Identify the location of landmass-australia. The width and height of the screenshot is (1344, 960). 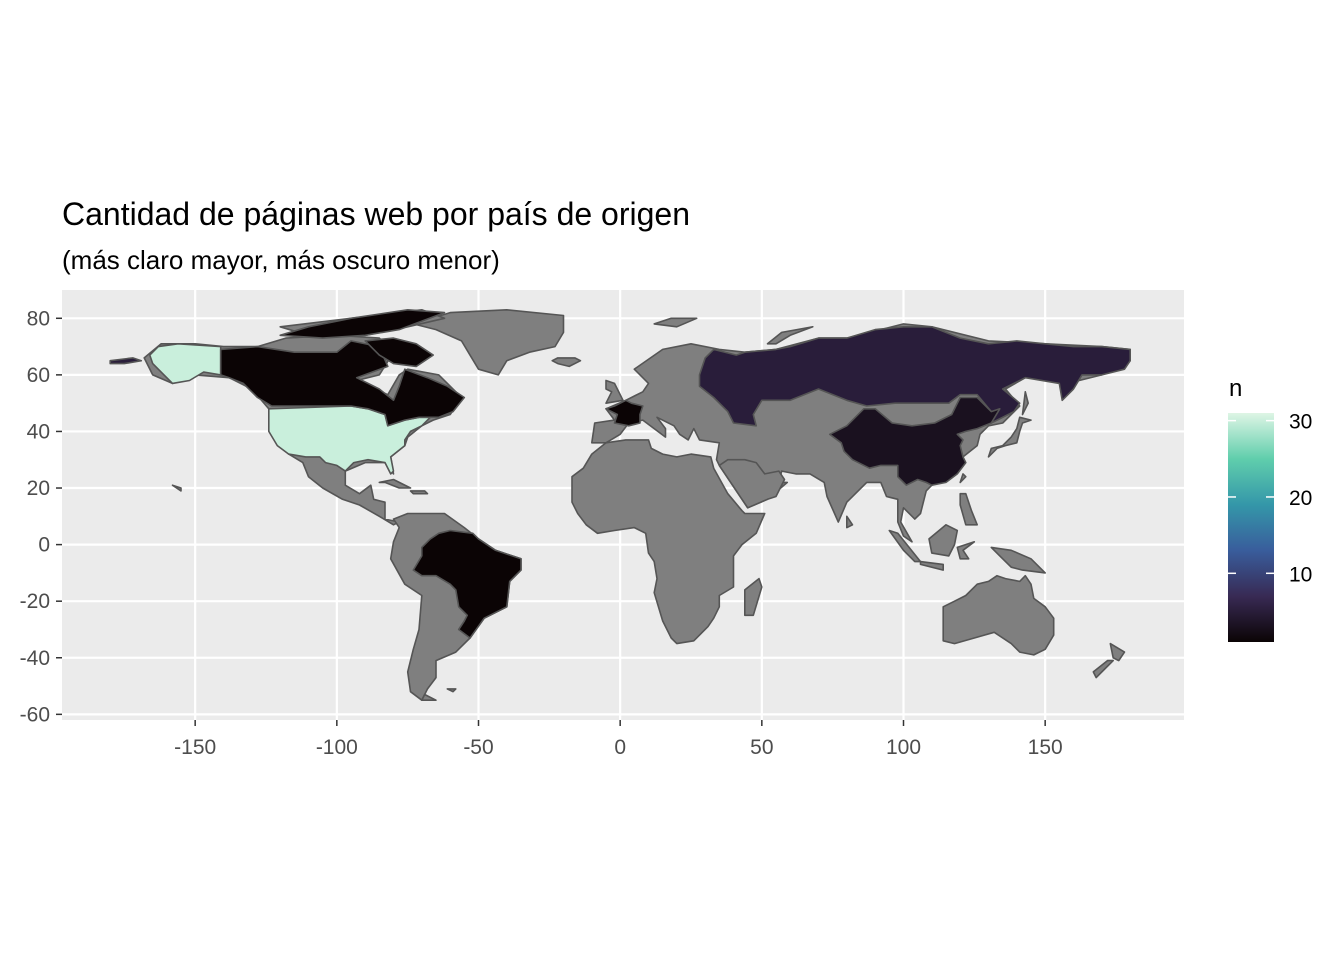
(998, 615).